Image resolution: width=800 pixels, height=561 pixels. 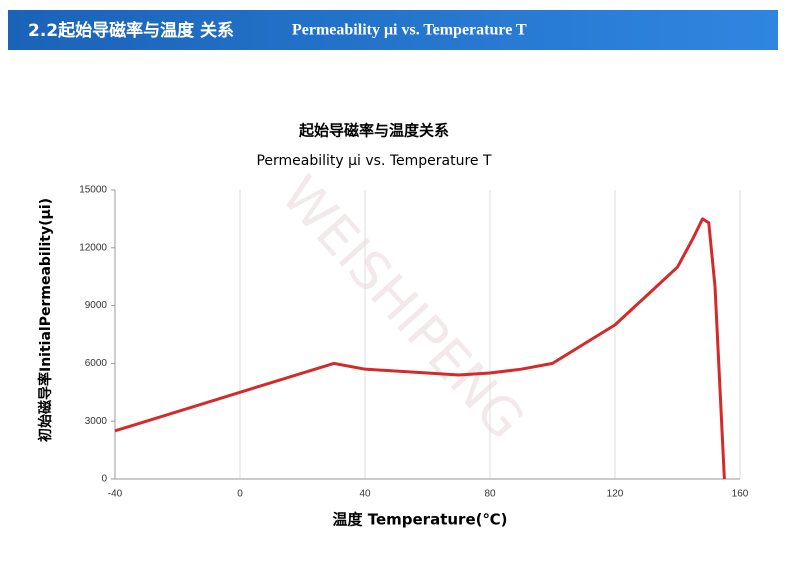 I want to click on x-tick-label: 40, so click(x=365, y=494).